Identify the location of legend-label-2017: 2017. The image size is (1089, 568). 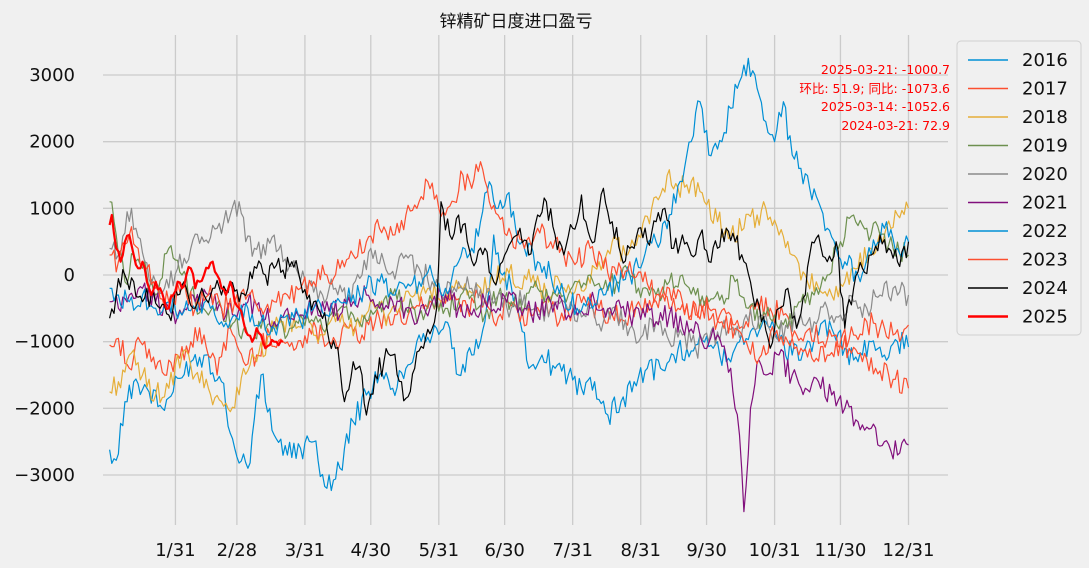
(1045, 89).